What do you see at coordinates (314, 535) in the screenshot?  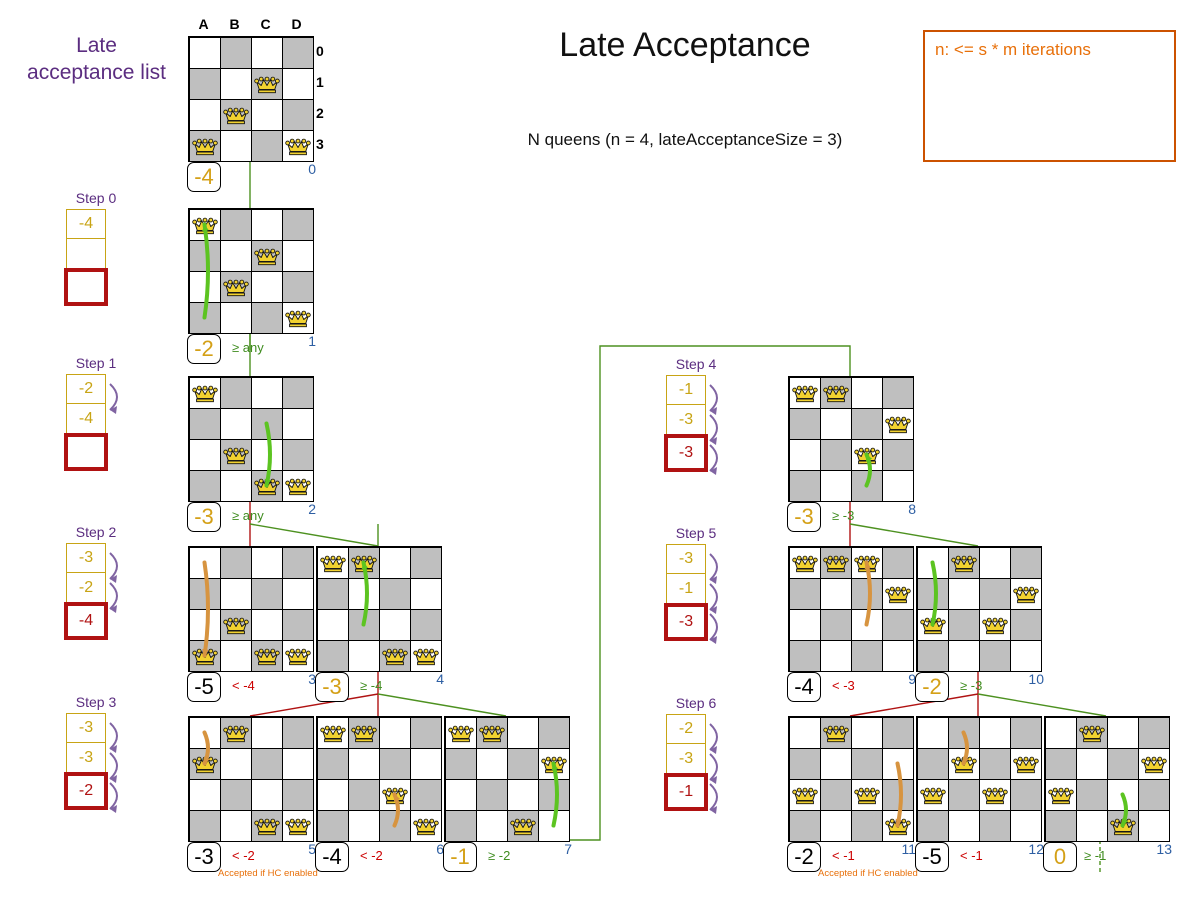 I see `connector` at bounding box center [314, 535].